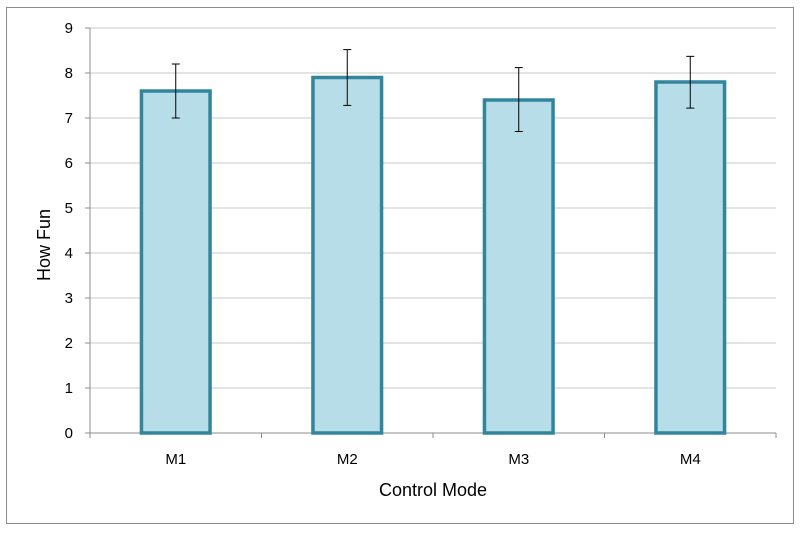 The width and height of the screenshot is (802, 536). What do you see at coordinates (69, 433) in the screenshot?
I see `y-tick-label: 0` at bounding box center [69, 433].